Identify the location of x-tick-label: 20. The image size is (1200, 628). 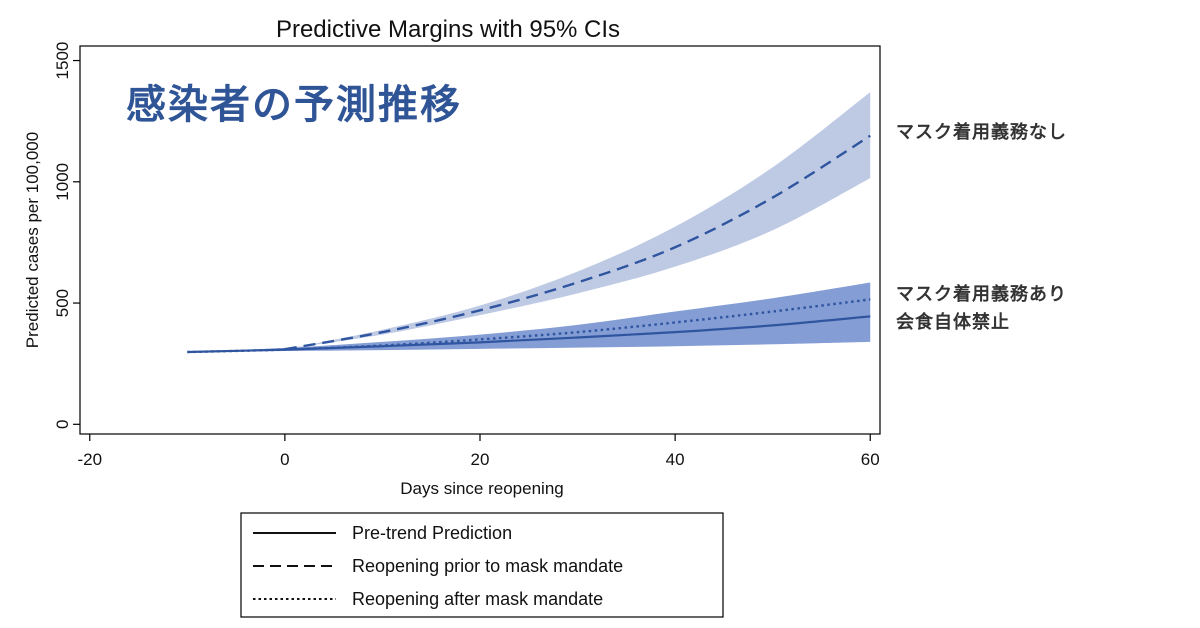
(480, 459).